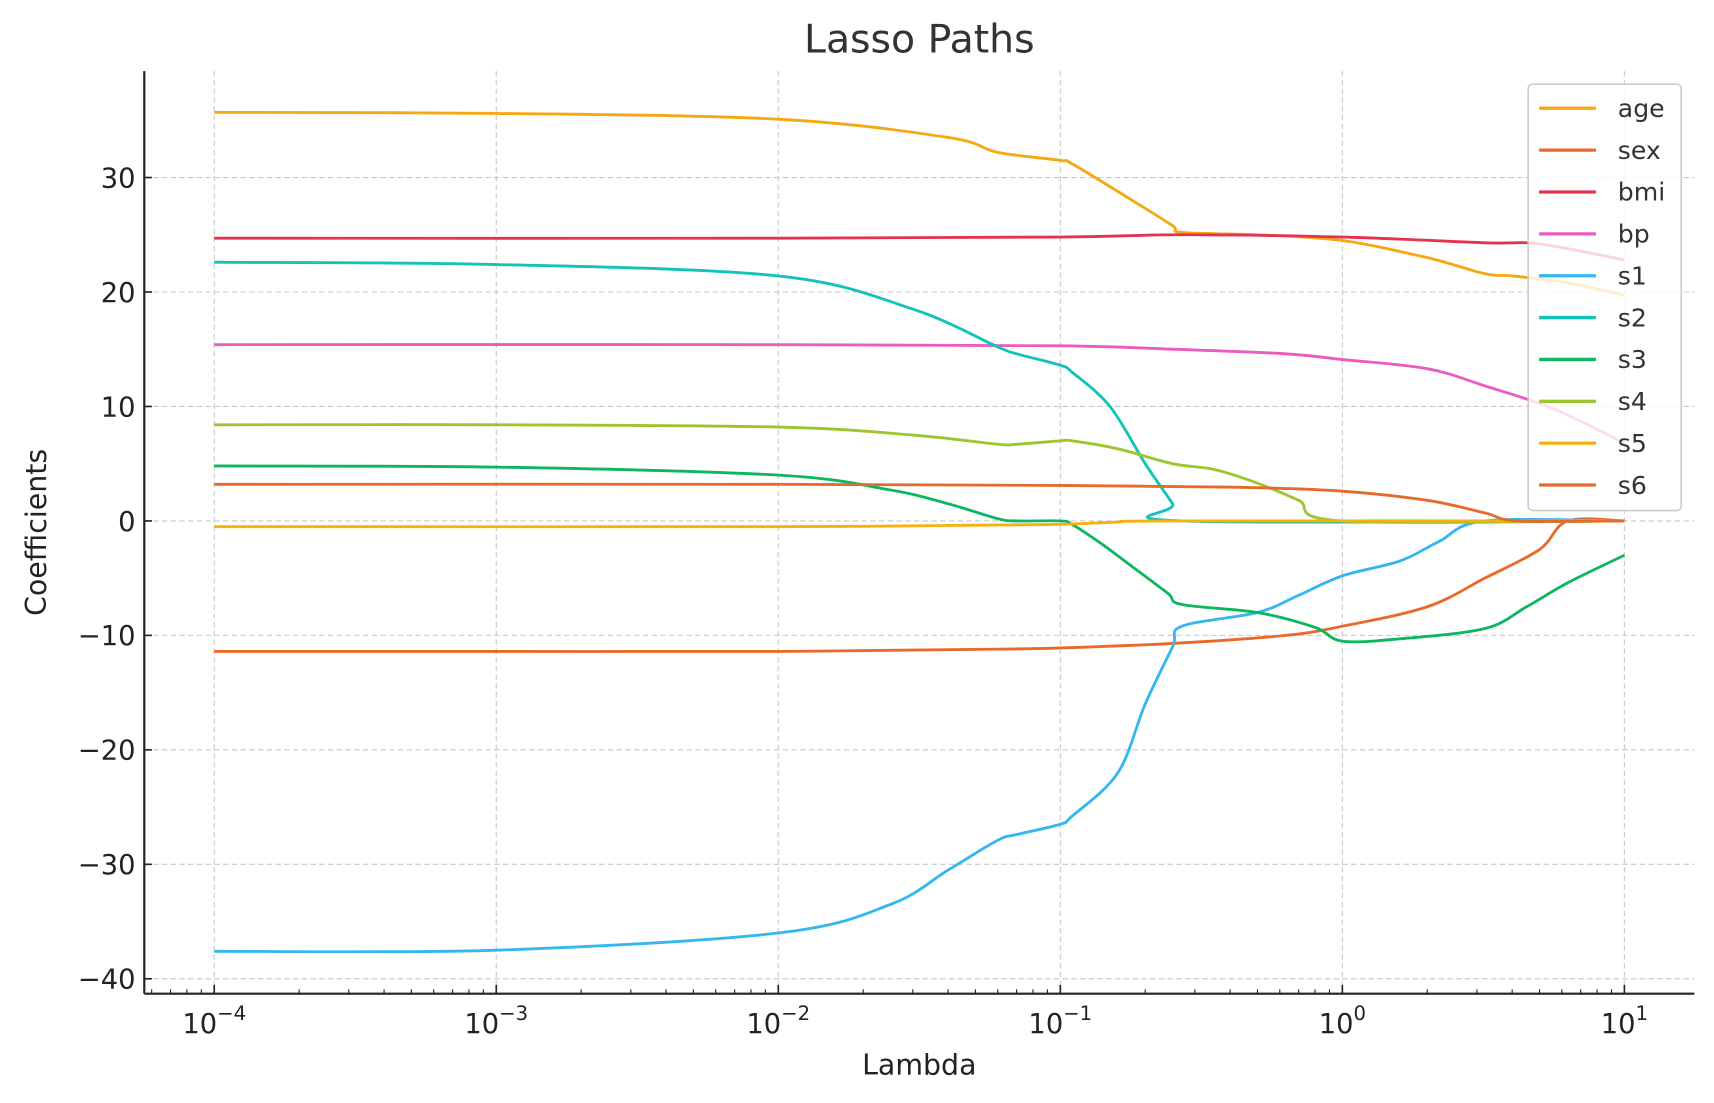 The image size is (1714, 1103). What do you see at coordinates (118, 178) in the screenshot?
I see `y-tick-label: 30` at bounding box center [118, 178].